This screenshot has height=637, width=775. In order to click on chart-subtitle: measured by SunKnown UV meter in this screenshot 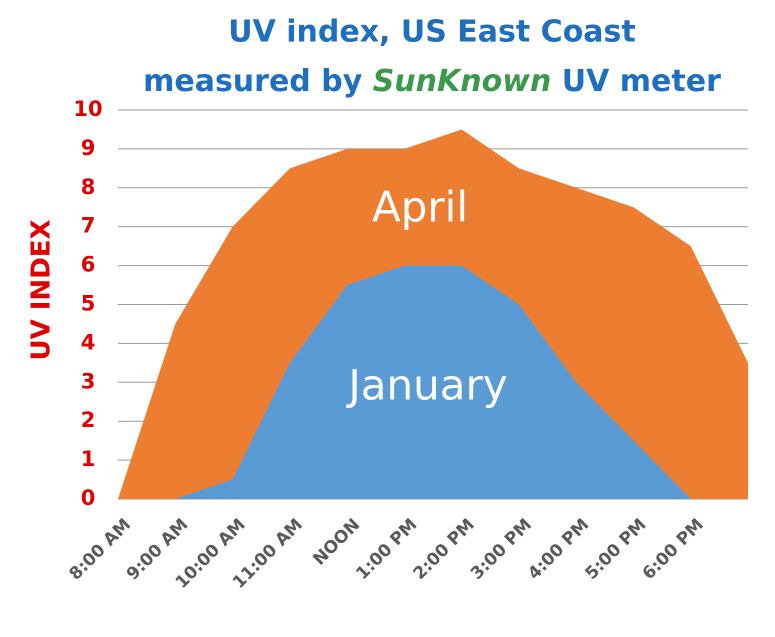, I will do `click(432, 81)`.